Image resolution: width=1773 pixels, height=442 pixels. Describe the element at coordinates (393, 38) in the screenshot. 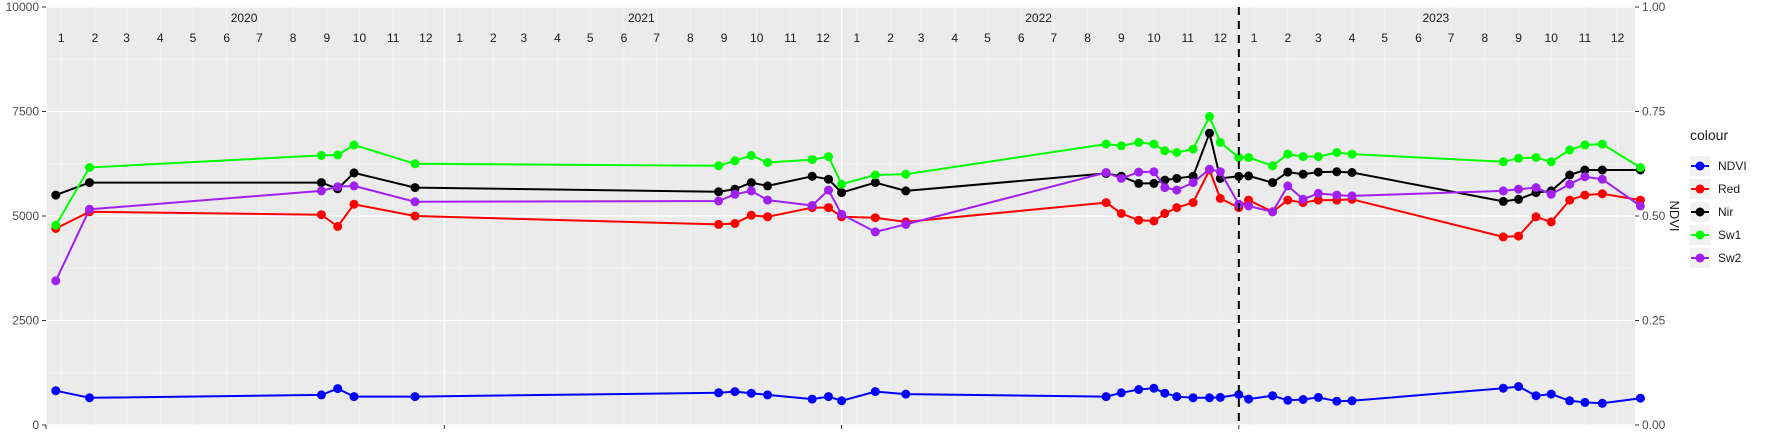

I see `month-label: 11` at that location.